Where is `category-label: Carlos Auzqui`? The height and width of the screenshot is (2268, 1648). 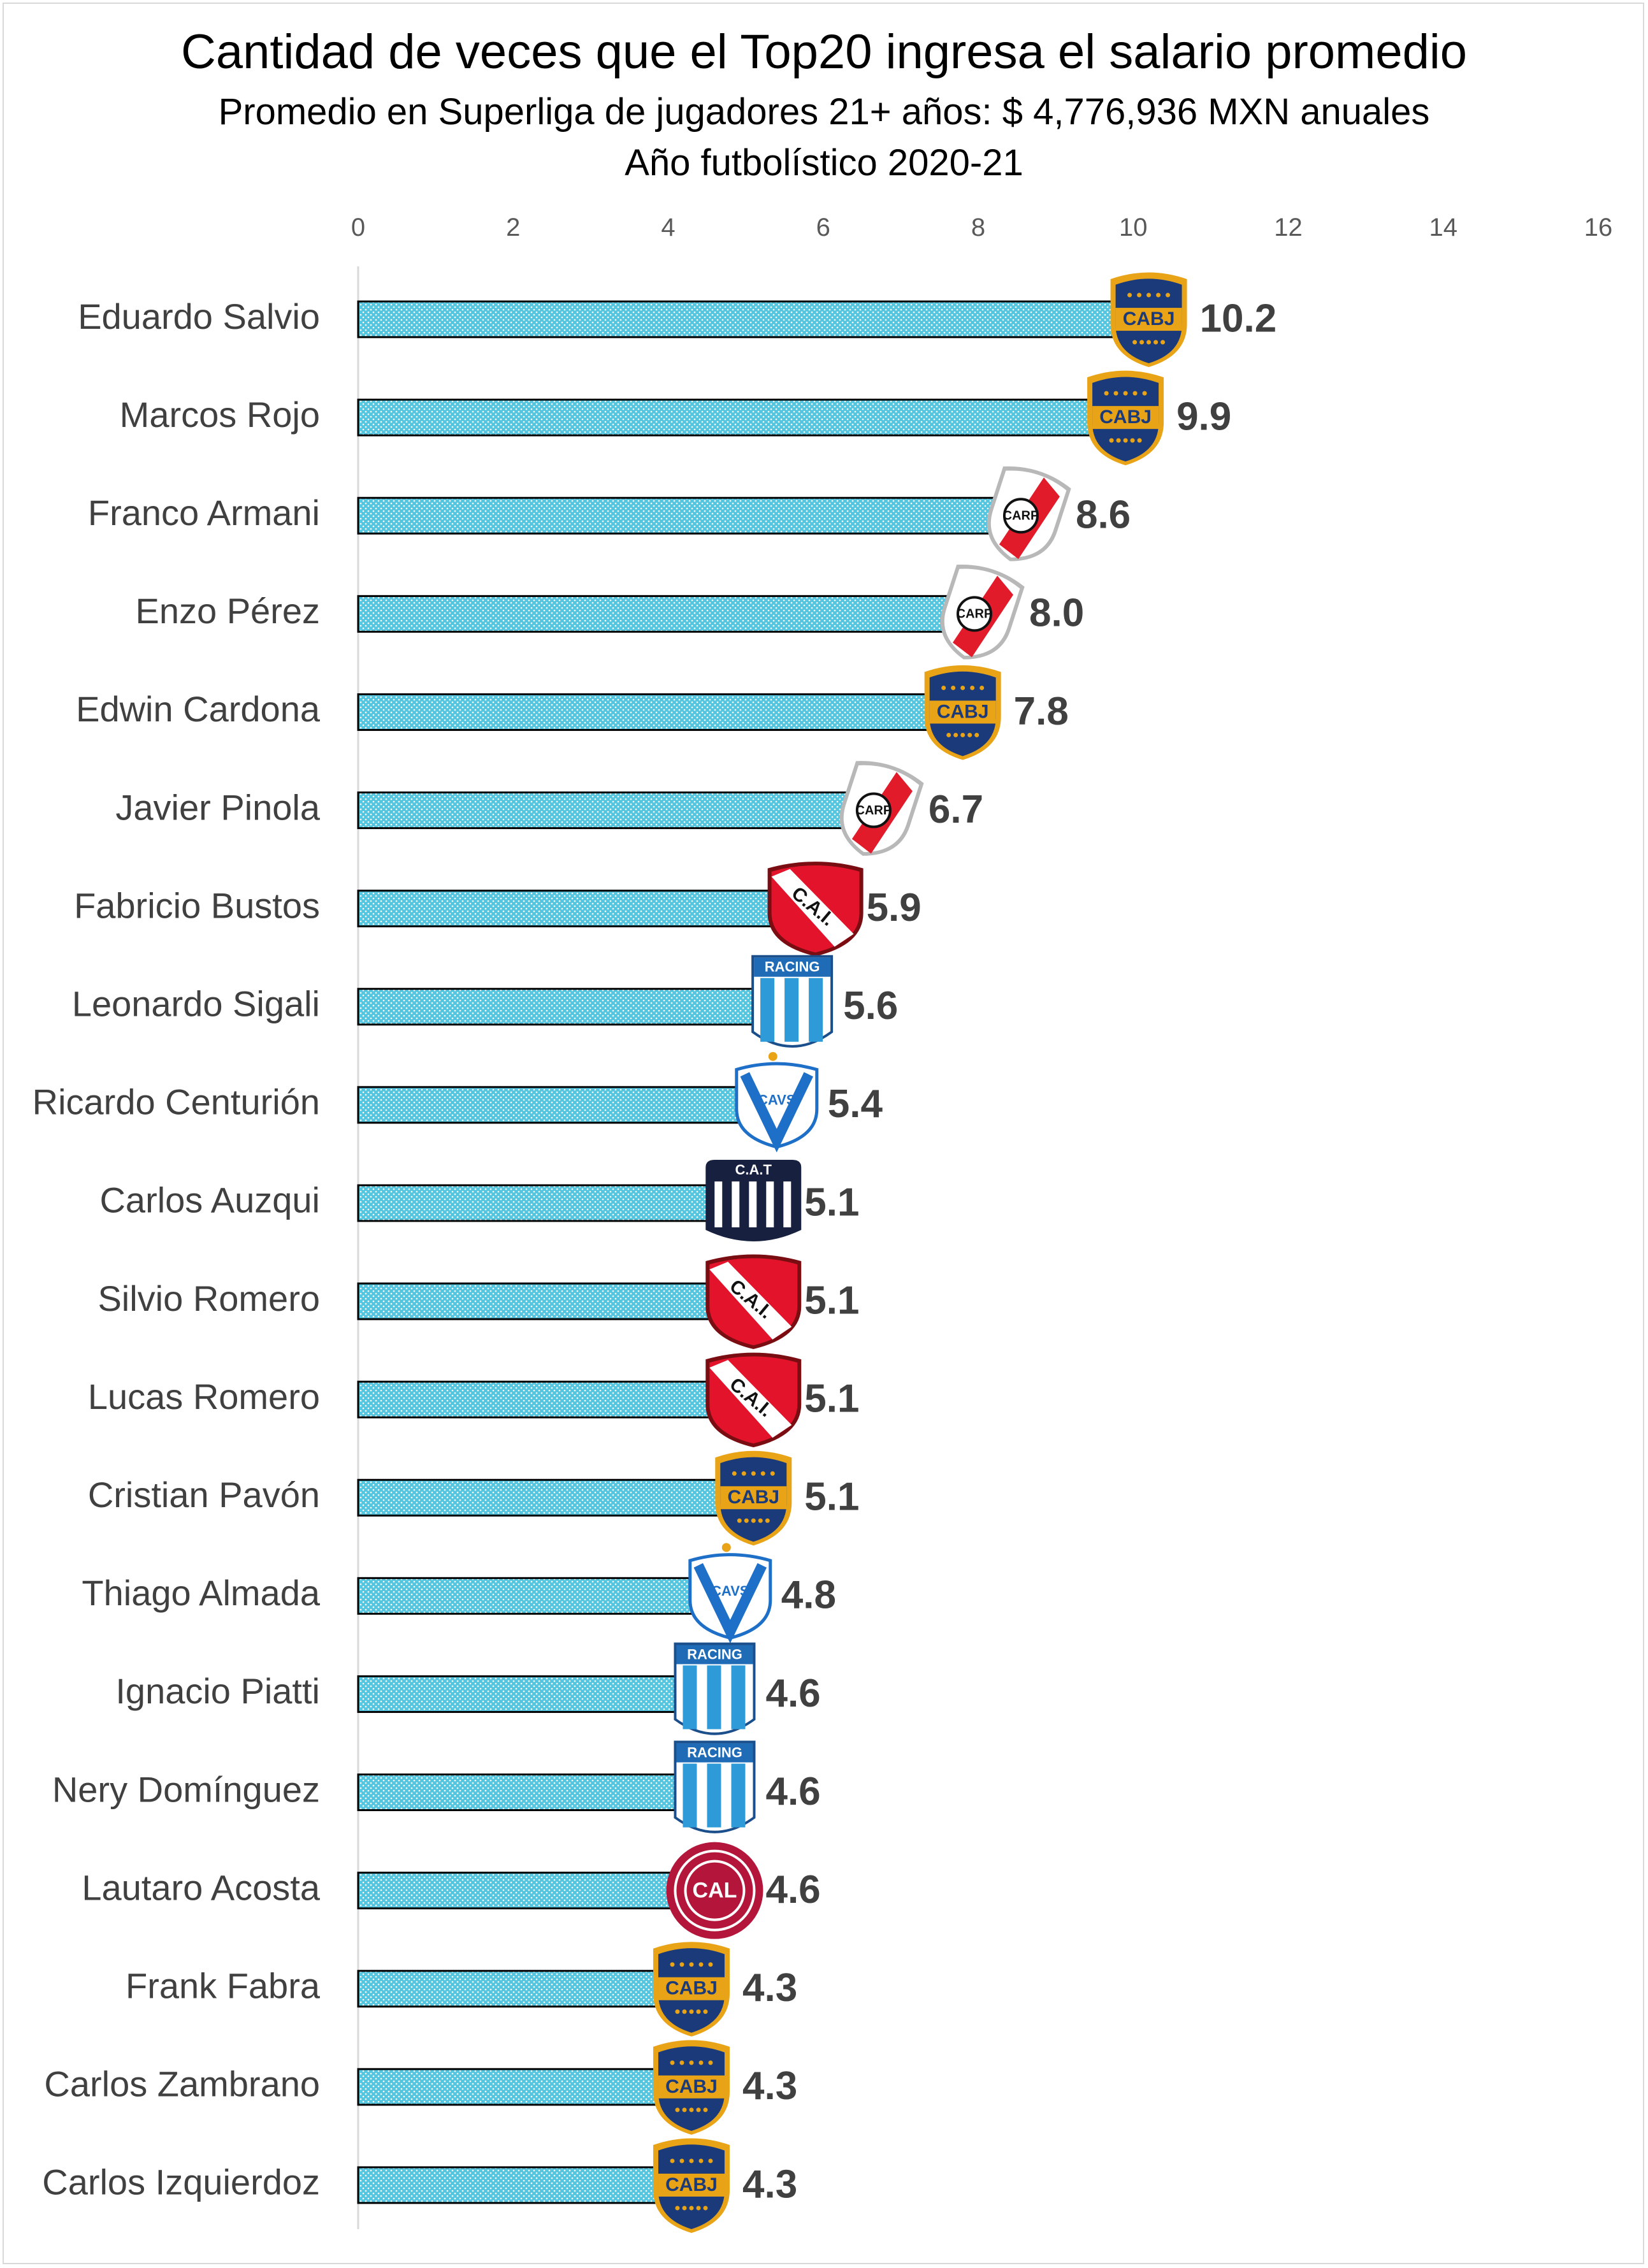 category-label: Carlos Auzqui is located at coordinates (209, 1200).